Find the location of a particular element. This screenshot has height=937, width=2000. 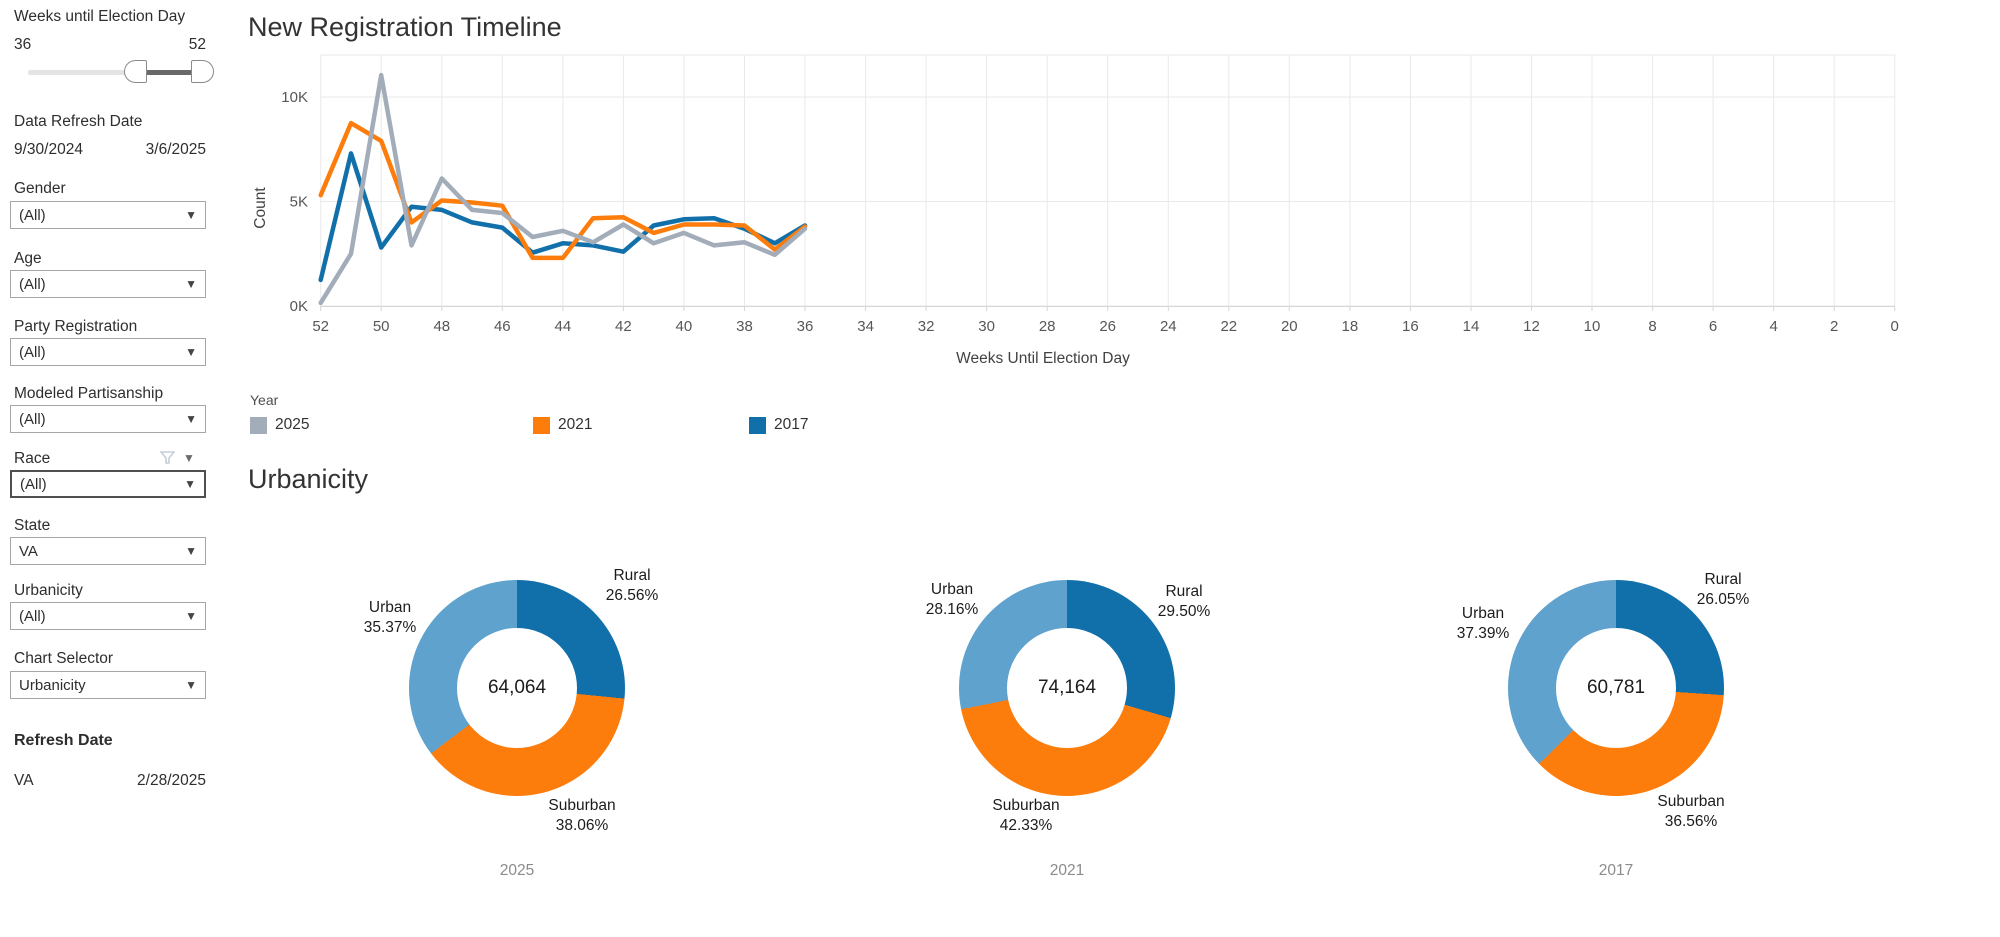

donut-total: 74,164 is located at coordinates (1067, 687).